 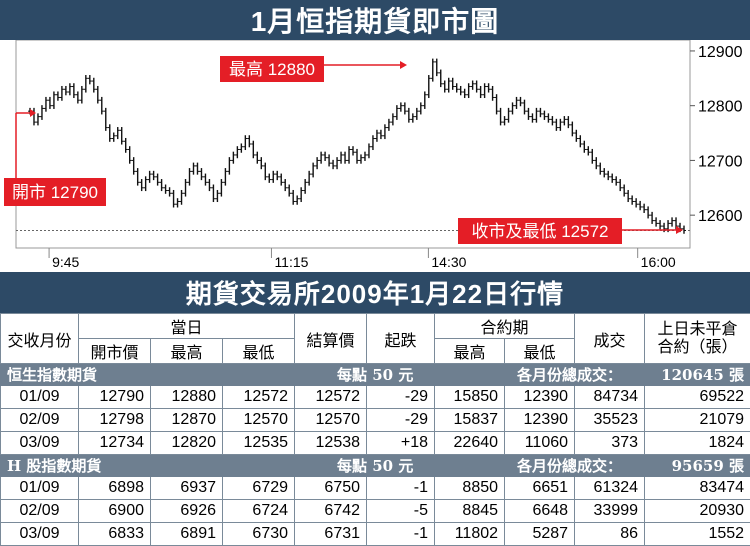 I want to click on group-name: H 股指數期貨, so click(x=172, y=465).